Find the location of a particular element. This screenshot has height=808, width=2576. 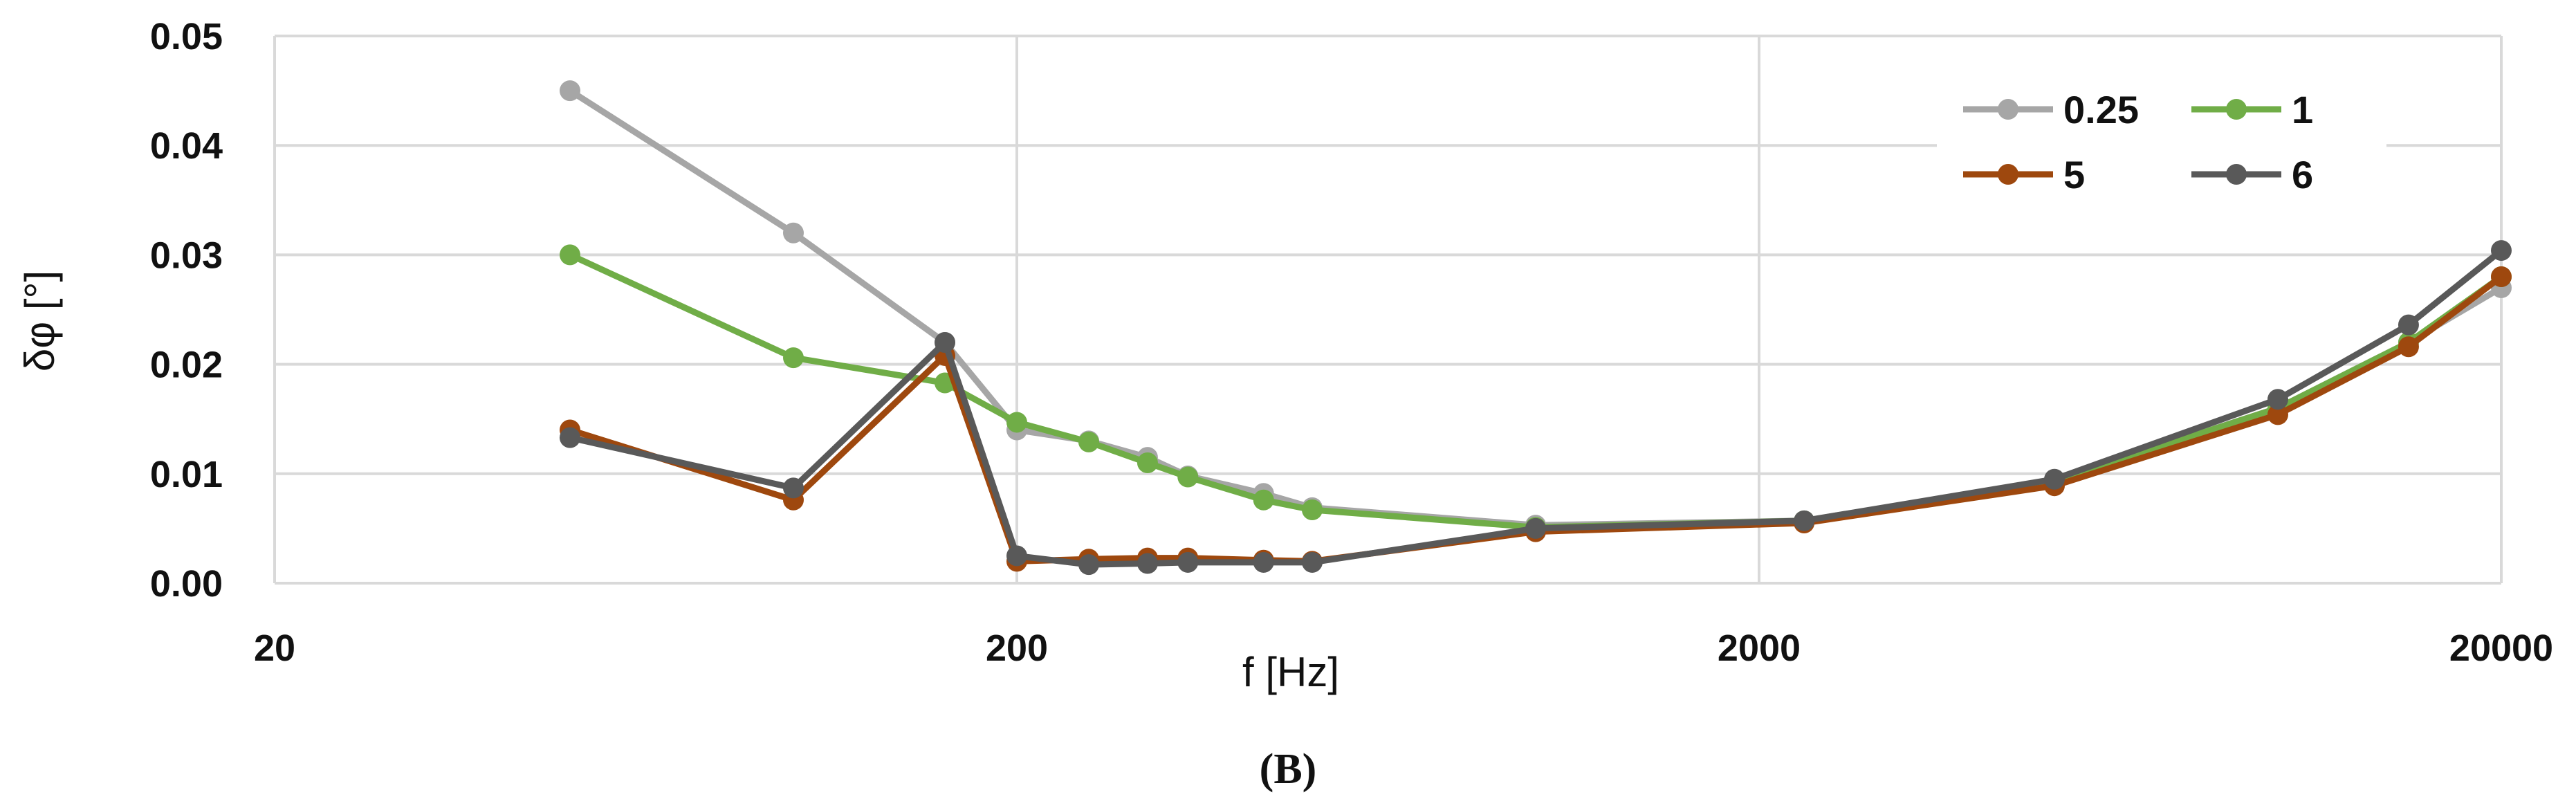

x-tick-label: 20 is located at coordinates (274, 648).